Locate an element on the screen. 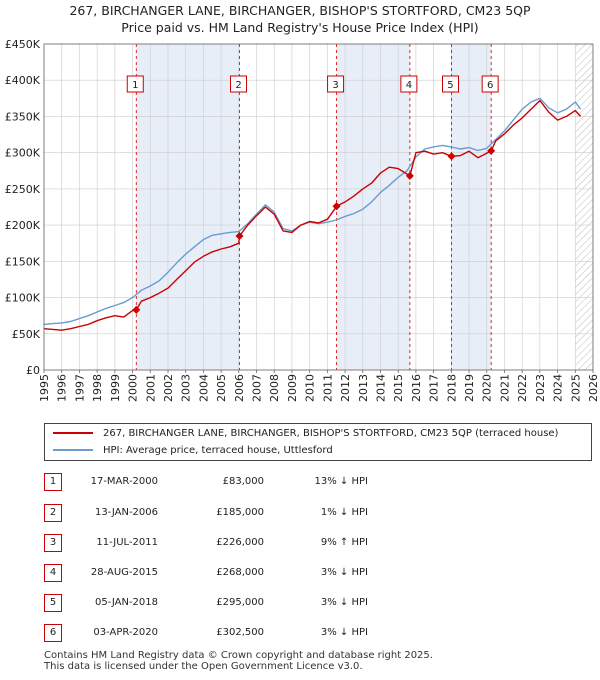 The width and height of the screenshot is (600, 680). y-tick-label: £0 is located at coordinates (33, 370).